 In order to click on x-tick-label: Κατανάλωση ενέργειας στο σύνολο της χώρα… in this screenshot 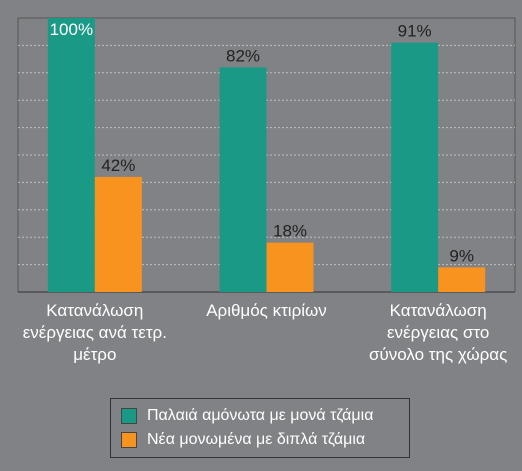, I will do `click(438, 332)`.